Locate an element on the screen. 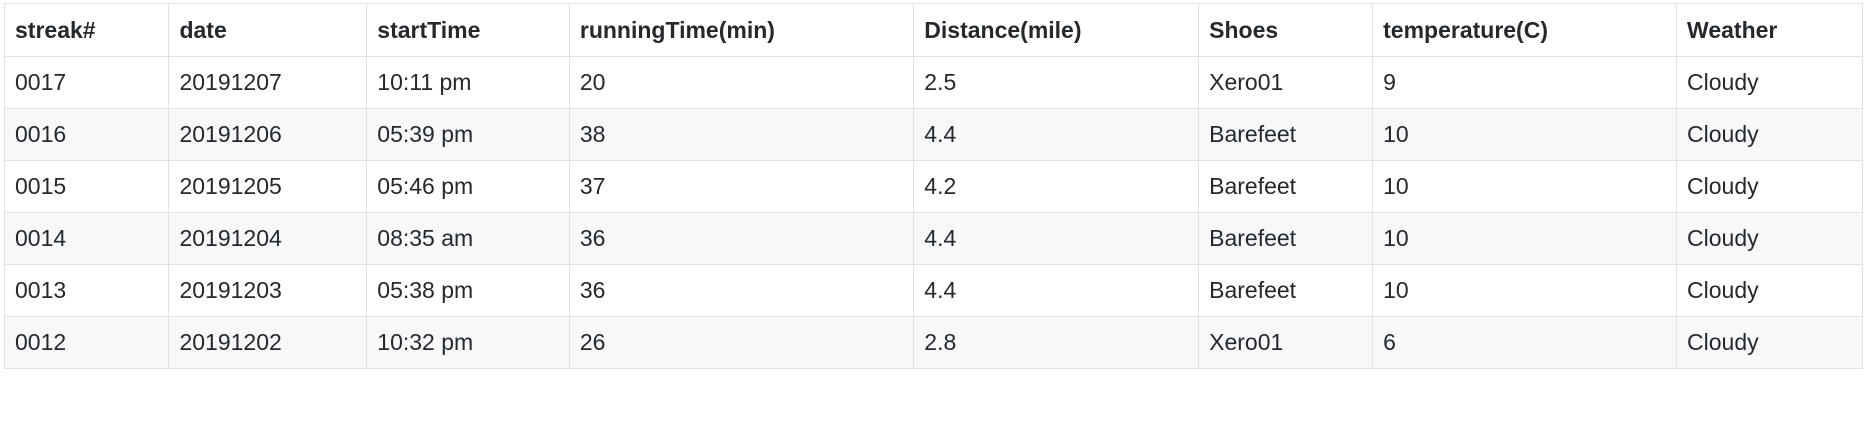  cell-streak: 0016 is located at coordinates (86, 134).